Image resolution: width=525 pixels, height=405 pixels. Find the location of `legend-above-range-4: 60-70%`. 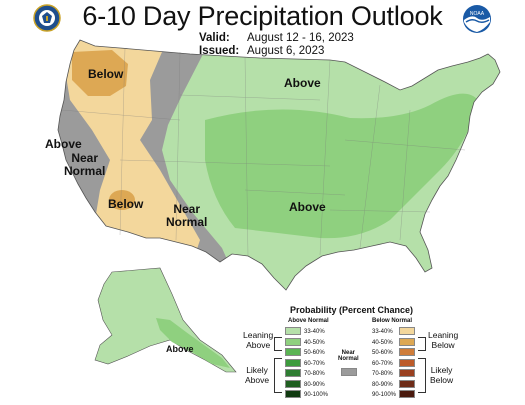

legend-above-range-4: 60-70% is located at coordinates (314, 364).